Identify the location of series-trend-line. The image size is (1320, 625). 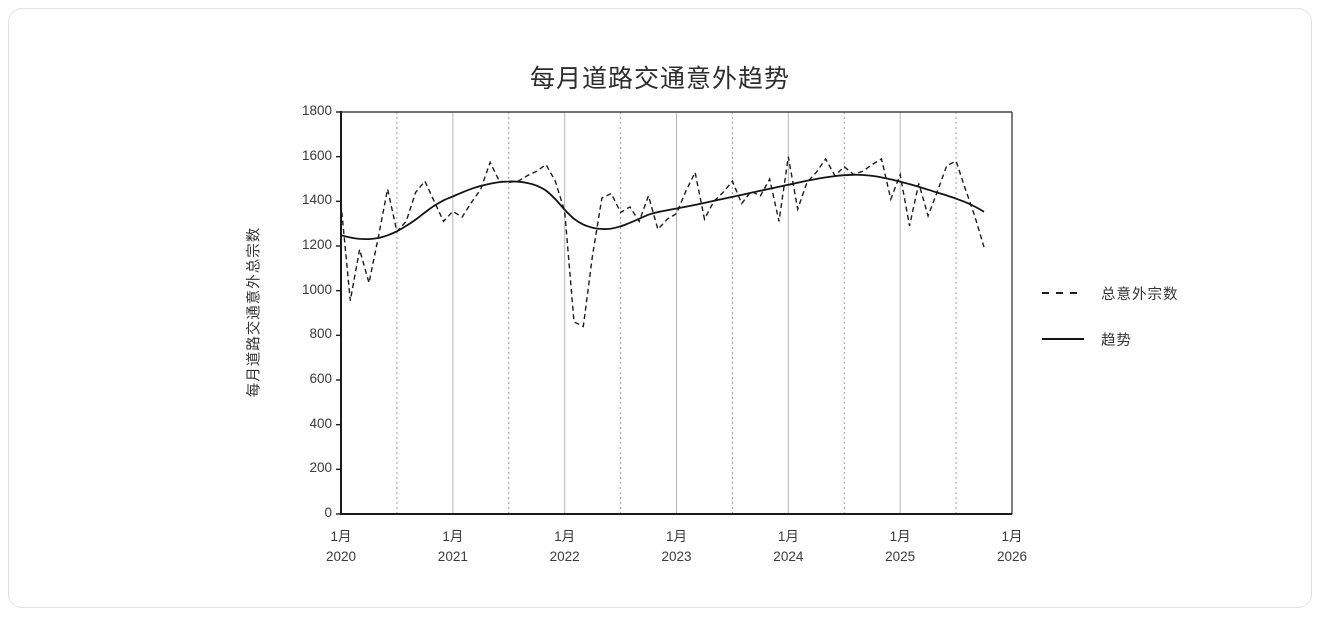
(662, 207).